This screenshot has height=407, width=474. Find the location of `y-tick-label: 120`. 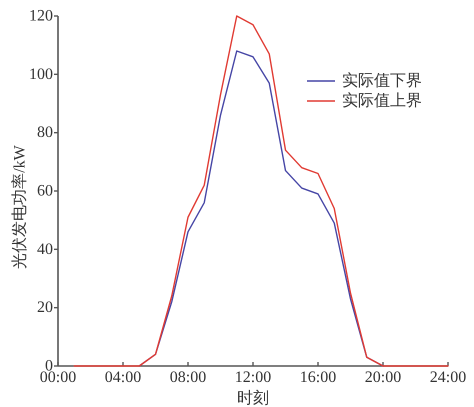

y-tick-label: 120 is located at coordinates (41, 16).